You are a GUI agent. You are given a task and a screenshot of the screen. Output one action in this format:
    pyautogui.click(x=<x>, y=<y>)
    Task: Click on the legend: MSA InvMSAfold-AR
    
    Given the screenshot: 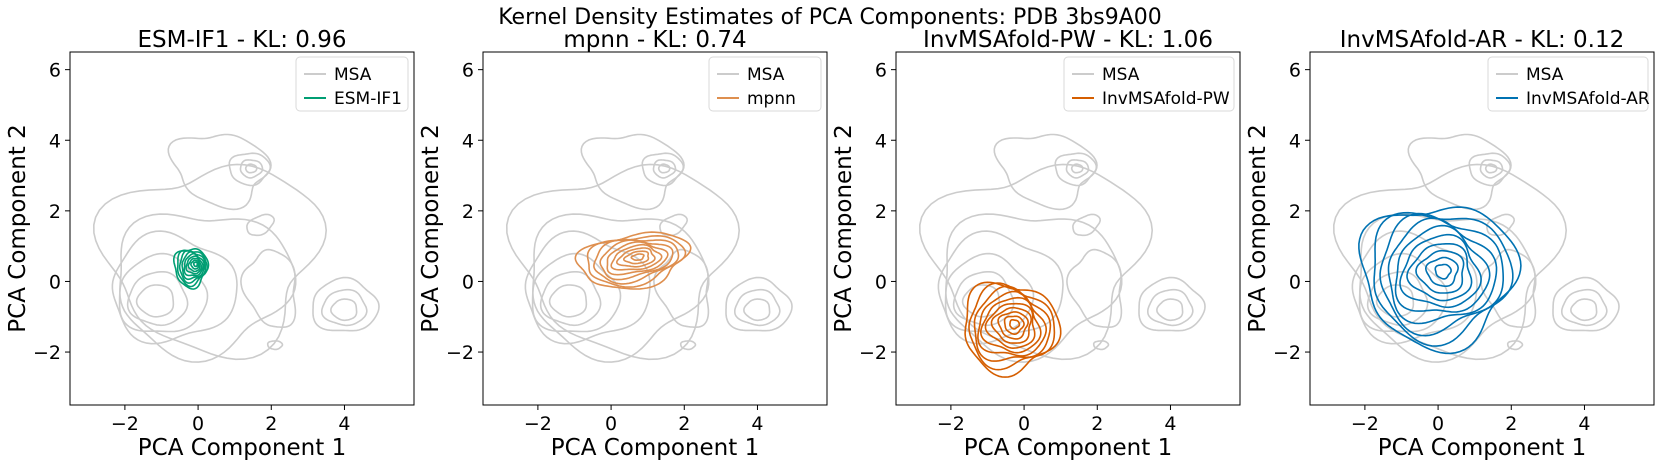 What is the action you would take?
    pyautogui.click(x=1568, y=84)
    